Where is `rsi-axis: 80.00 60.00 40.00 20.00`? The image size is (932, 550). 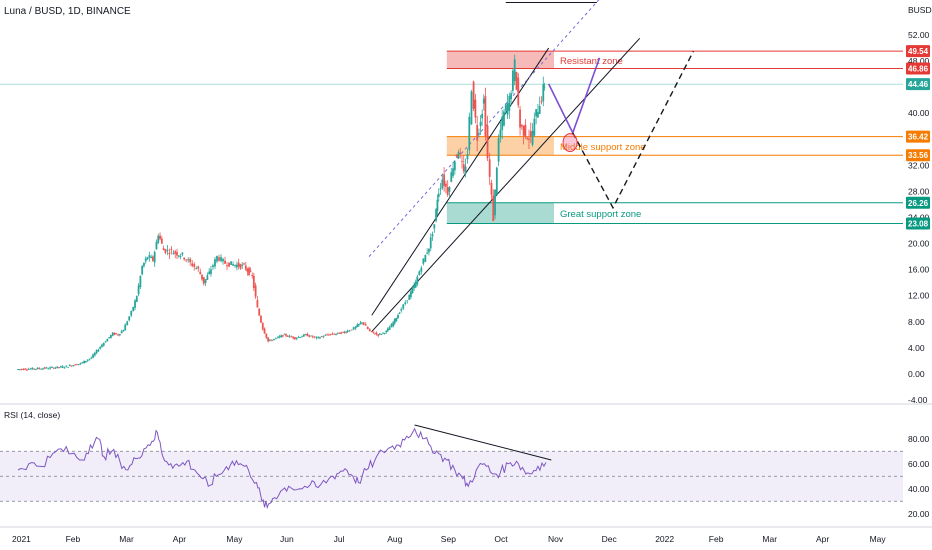 rsi-axis: 80.00 60.00 40.00 20.00 is located at coordinates (919, 476).